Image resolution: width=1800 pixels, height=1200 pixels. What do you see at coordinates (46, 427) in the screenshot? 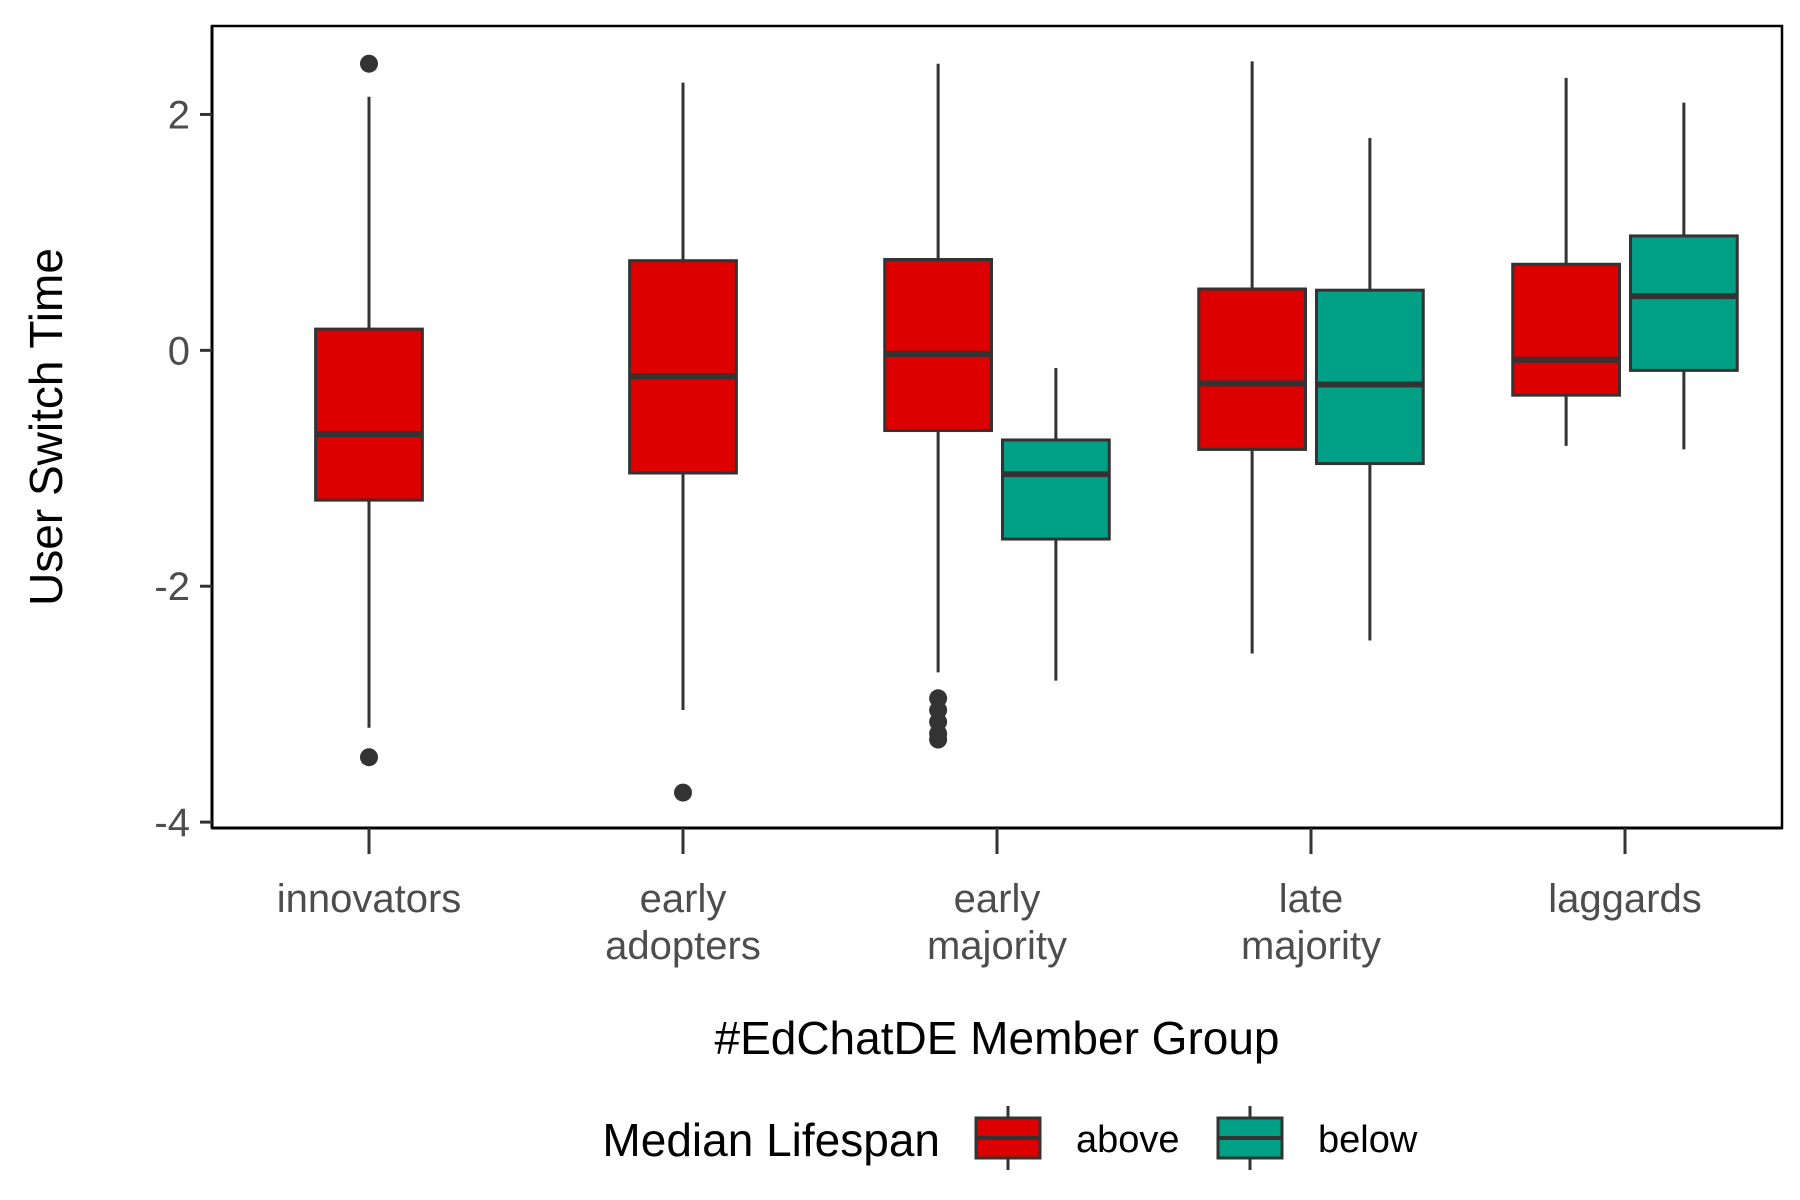
I see `y-axis-title: User Switch Time` at bounding box center [46, 427].